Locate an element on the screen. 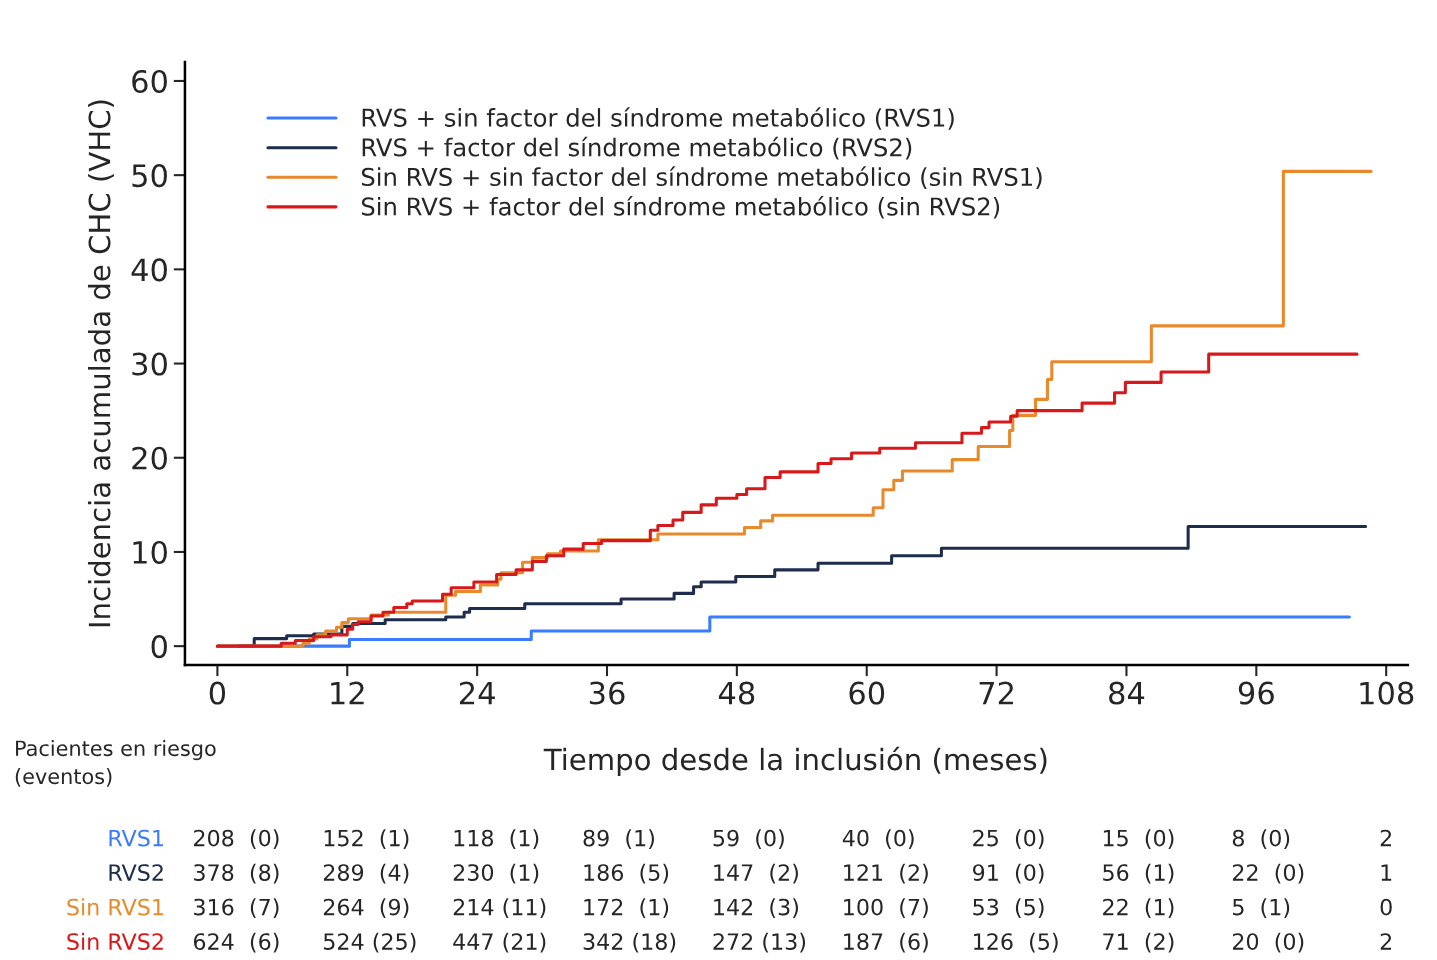 This screenshot has height=960, width=1437. x-tick-label: 24 is located at coordinates (477, 693).